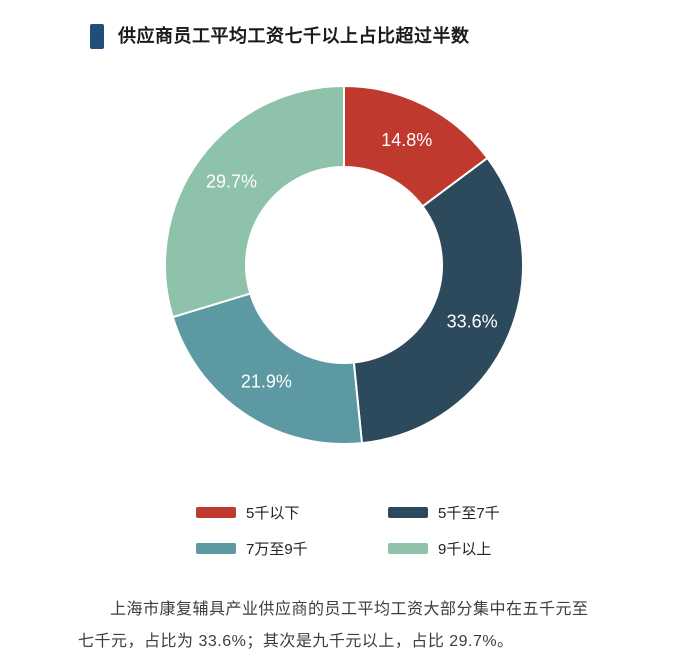  Describe the element at coordinates (294, 36) in the screenshot. I see `page-title: 供应商员工平均工资七千以上占比超过半数` at that location.